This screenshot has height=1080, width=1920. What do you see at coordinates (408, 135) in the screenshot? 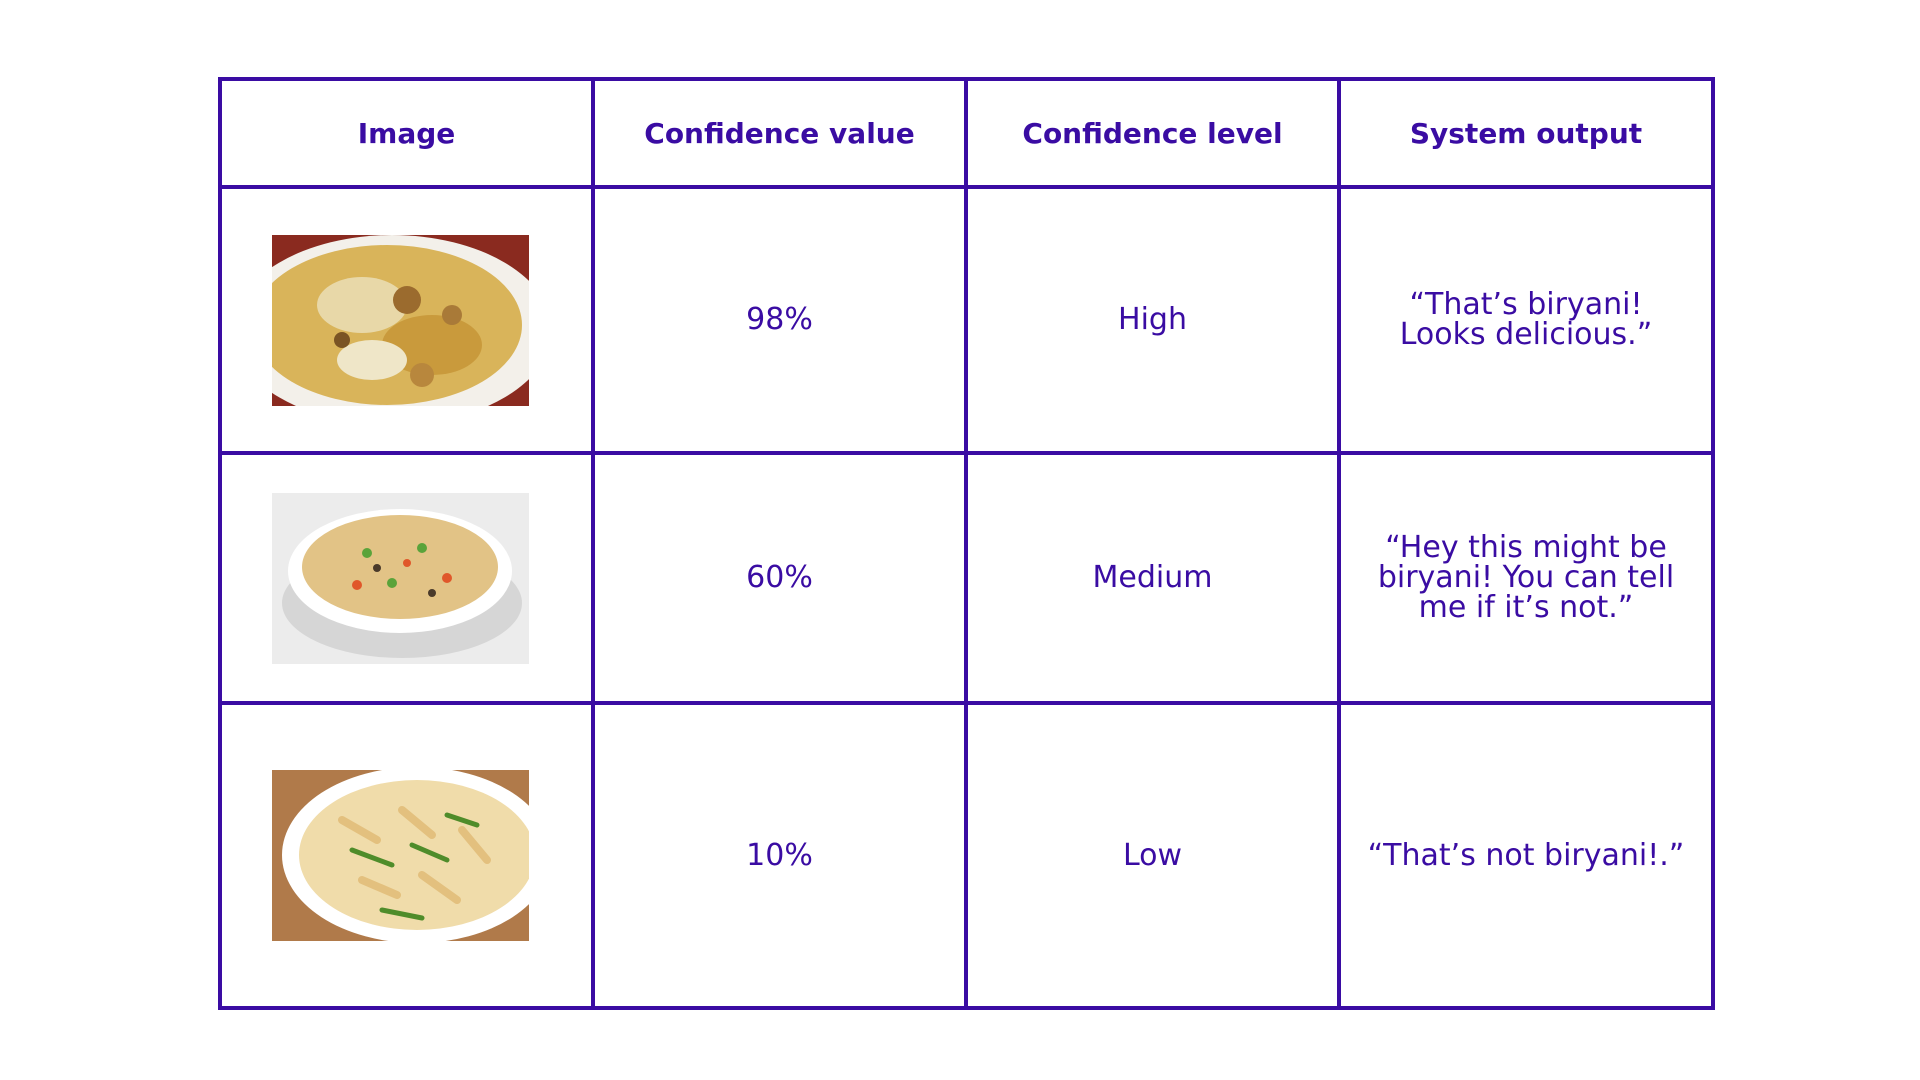
I see `header-image: Image` at bounding box center [408, 135].